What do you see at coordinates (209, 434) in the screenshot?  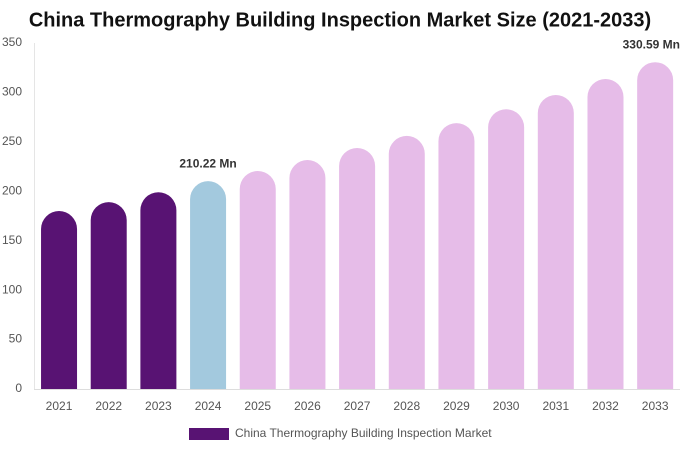 I see `legend-swatch` at bounding box center [209, 434].